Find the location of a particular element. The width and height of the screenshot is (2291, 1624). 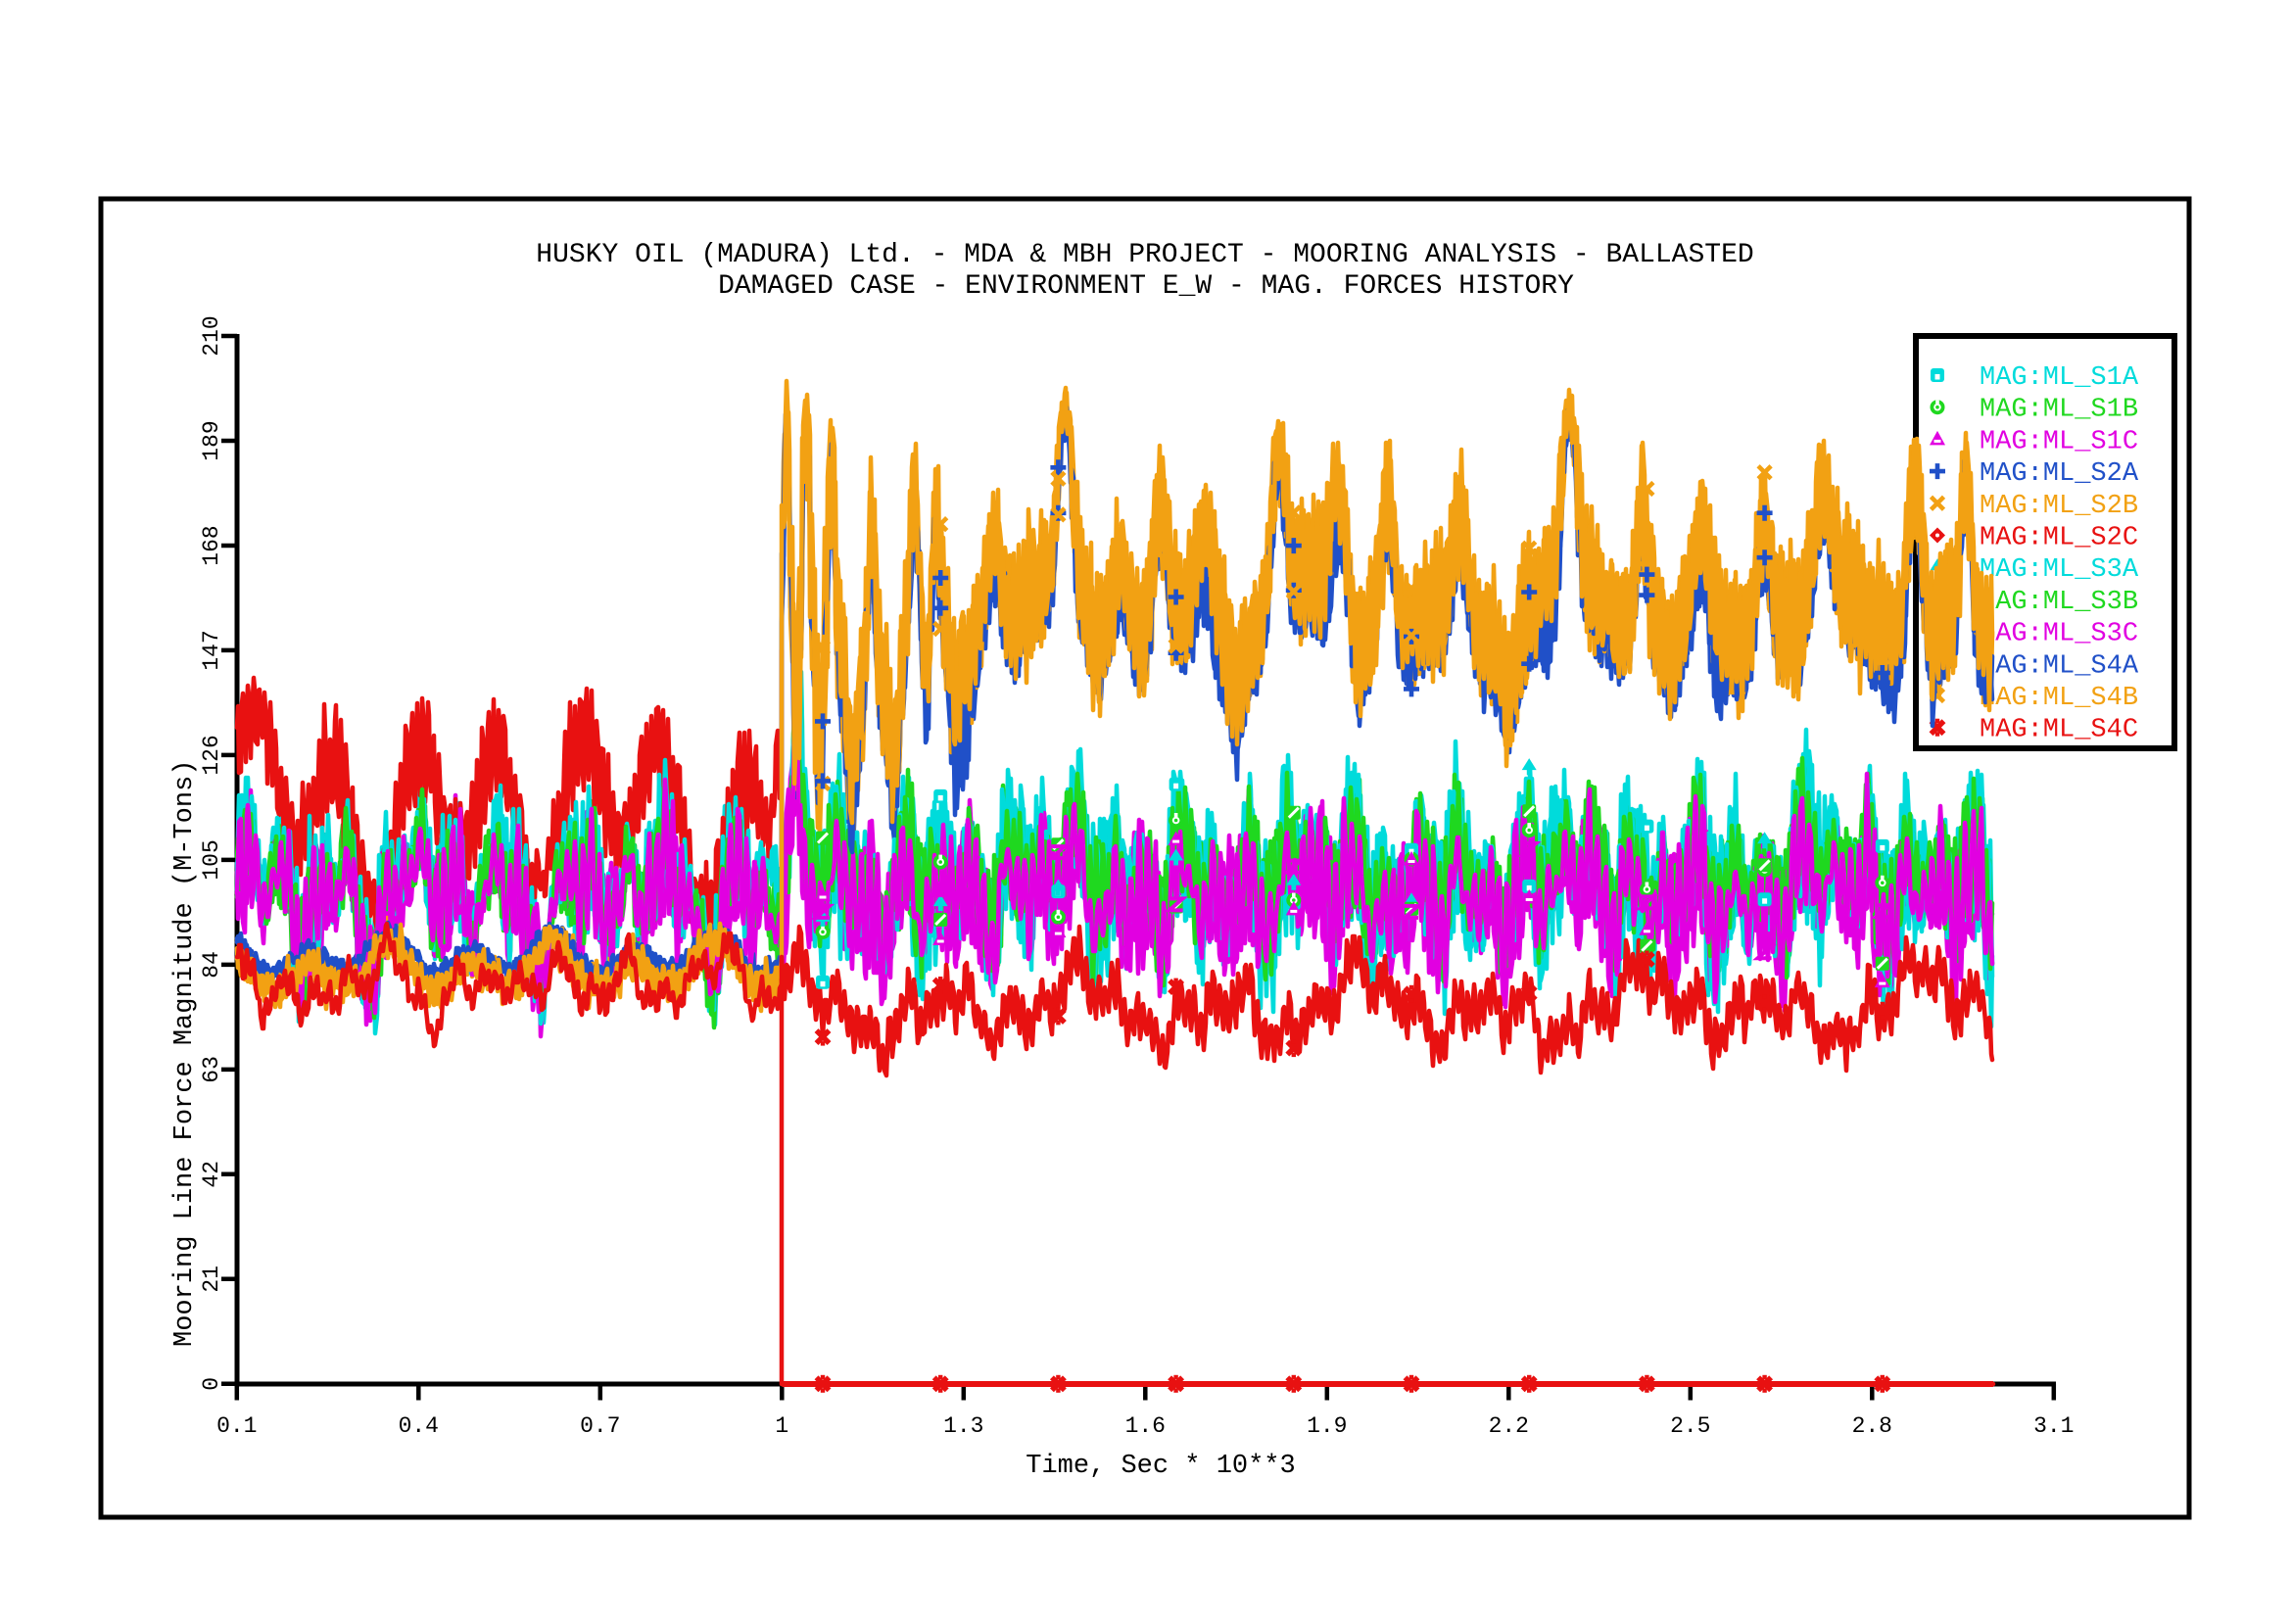

svg-text: MAG:ML_S3A is located at coordinates (2059, 570).